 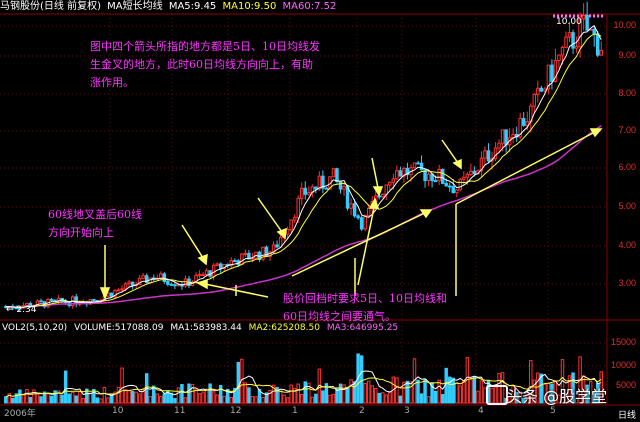 I want to click on date-tick: 2, so click(x=362, y=411).